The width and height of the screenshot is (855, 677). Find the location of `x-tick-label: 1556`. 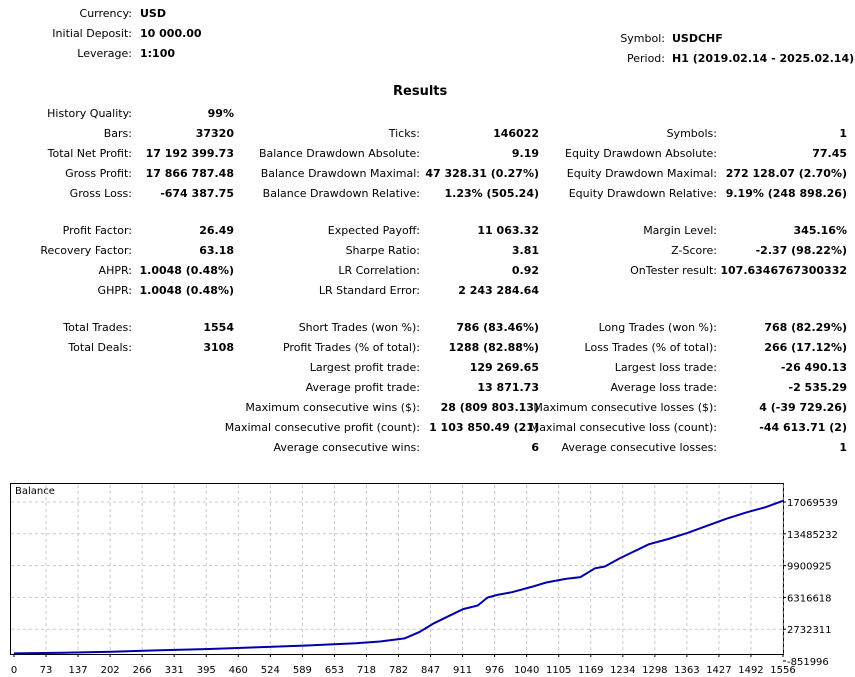

x-tick-label: 1556 is located at coordinates (782, 670).